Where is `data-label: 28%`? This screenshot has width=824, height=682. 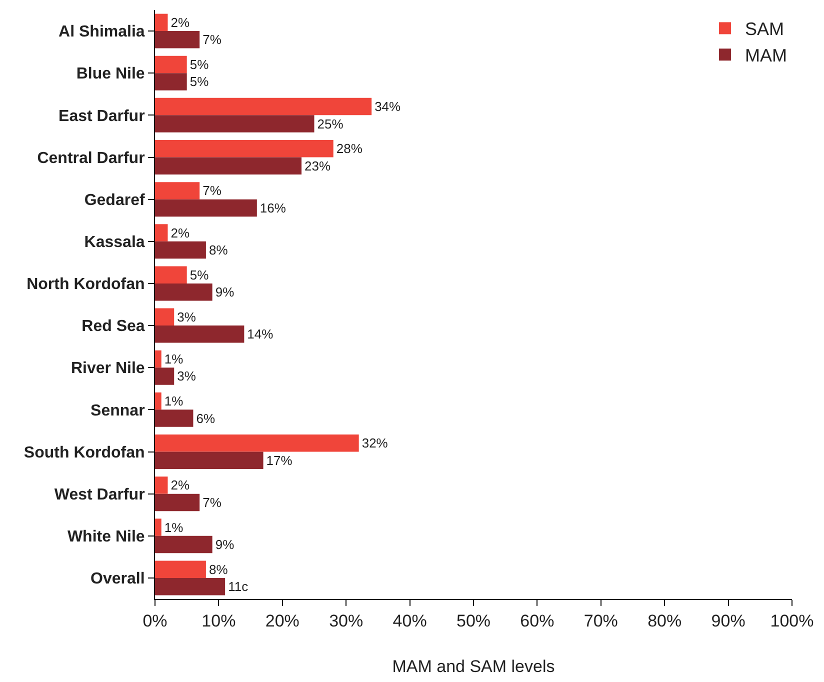 data-label: 28% is located at coordinates (349, 148).